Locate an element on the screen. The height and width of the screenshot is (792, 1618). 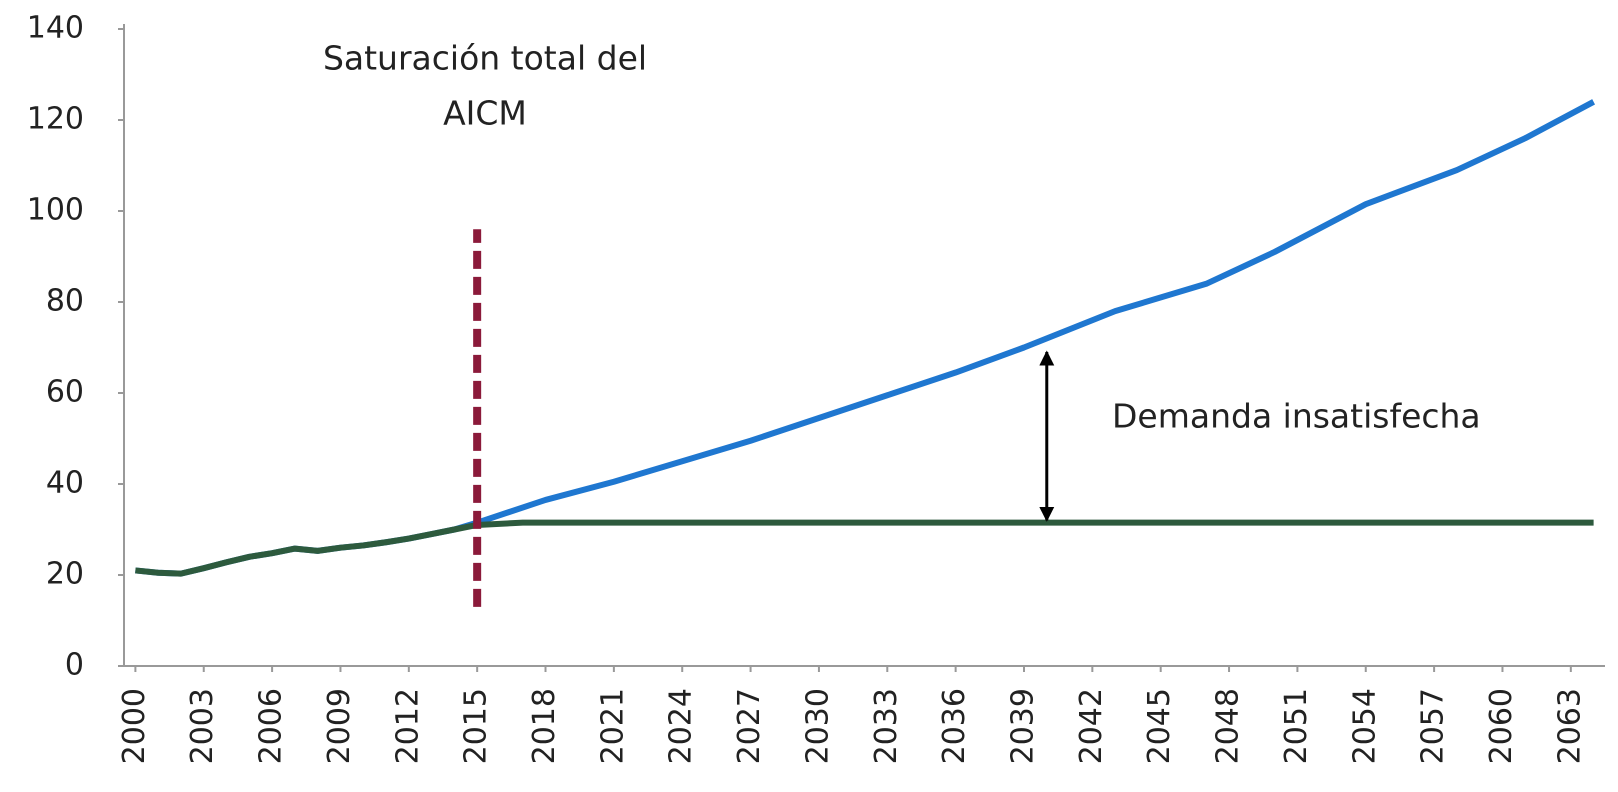
annotation: AICM is located at coordinates (485, 113).